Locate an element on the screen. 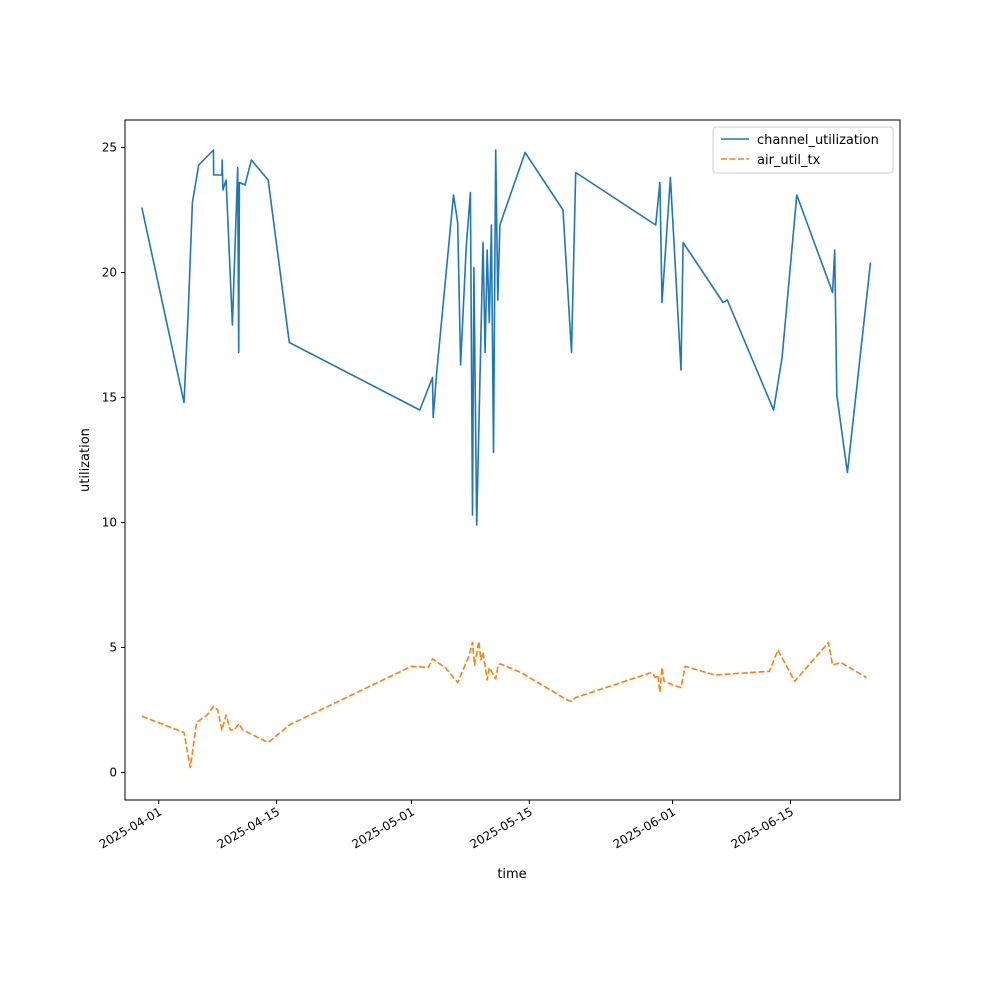  x-tick-label: 2025-06-01 is located at coordinates (644, 827).